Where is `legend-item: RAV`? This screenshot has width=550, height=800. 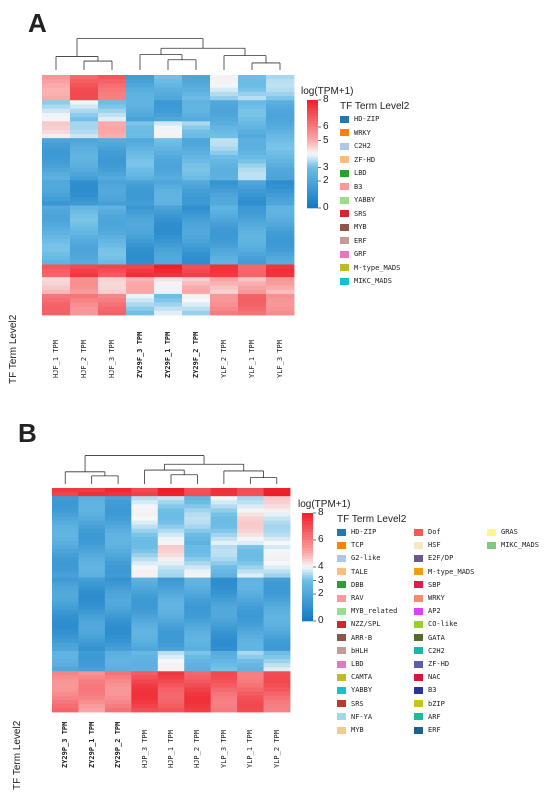
legend-item: RAV is located at coordinates (350, 598).